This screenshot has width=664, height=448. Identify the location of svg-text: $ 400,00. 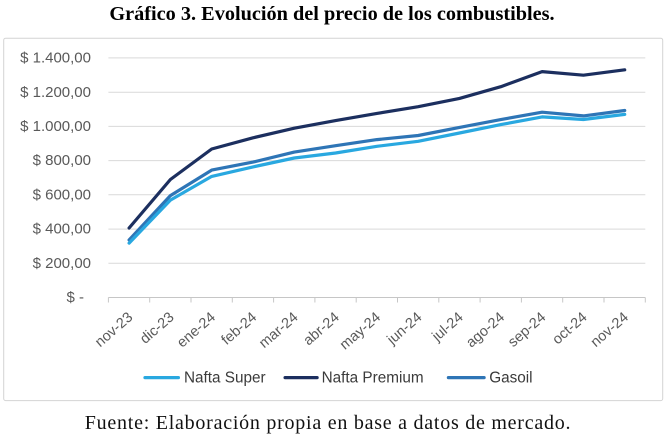
(62, 229).